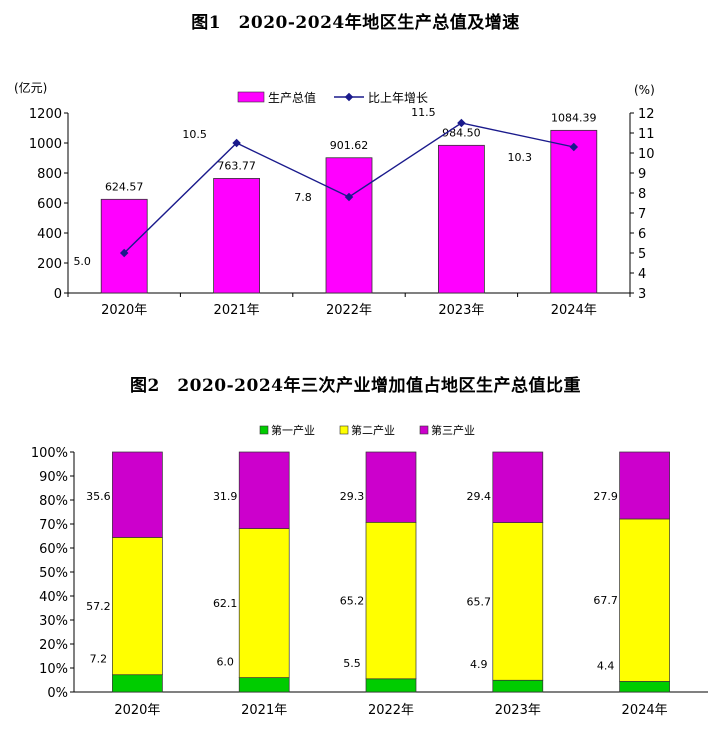 This screenshot has height=736, width=711. I want to click on y-tick-label: 70%, so click(53, 525).